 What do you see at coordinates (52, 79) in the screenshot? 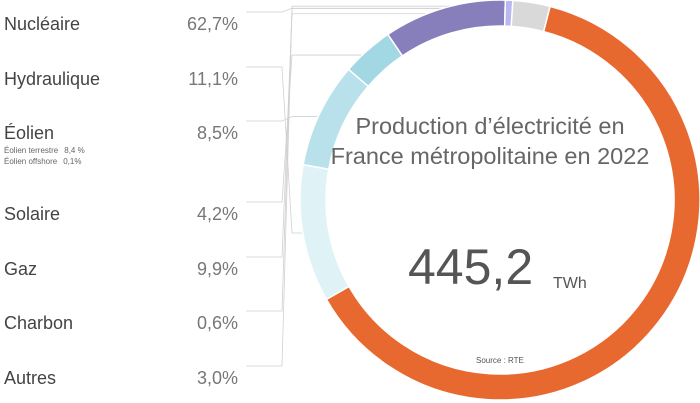
I see `legend-label-hydraulique: Hydraulique` at bounding box center [52, 79].